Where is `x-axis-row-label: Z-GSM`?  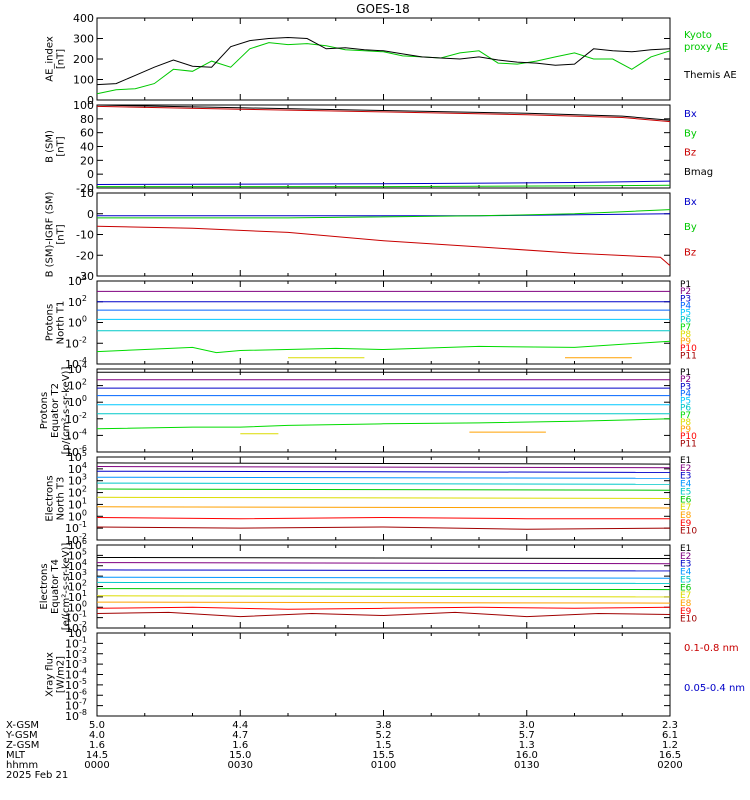 x-axis-row-label: Z-GSM is located at coordinates (22, 745).